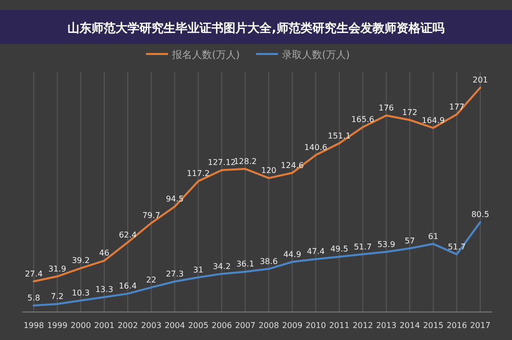 Image resolution: width=512 pixels, height=340 pixels. What do you see at coordinates (386, 108) in the screenshot?
I see `data-label: 176` at bounding box center [386, 108].